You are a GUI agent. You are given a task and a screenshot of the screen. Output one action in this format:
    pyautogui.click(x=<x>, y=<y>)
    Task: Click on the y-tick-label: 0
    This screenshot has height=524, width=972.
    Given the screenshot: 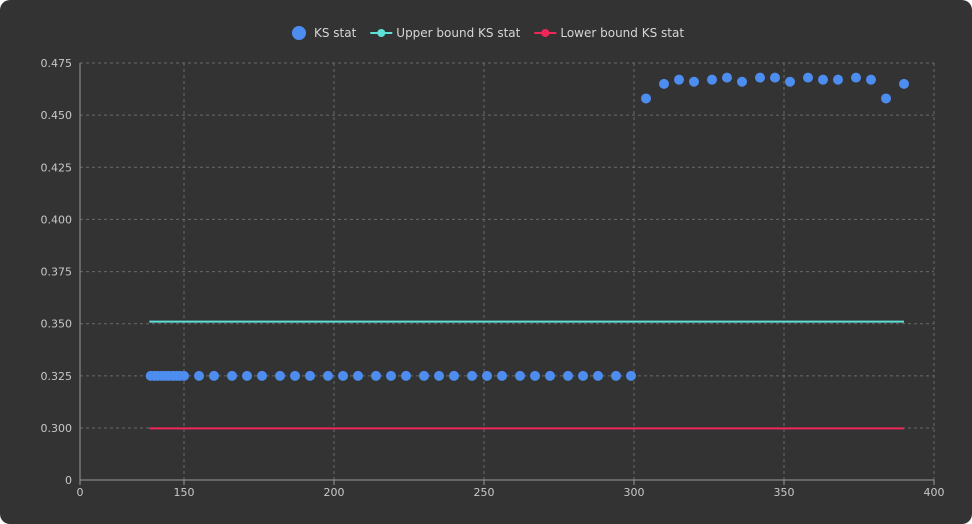 What is the action you would take?
    pyautogui.click(x=68, y=480)
    